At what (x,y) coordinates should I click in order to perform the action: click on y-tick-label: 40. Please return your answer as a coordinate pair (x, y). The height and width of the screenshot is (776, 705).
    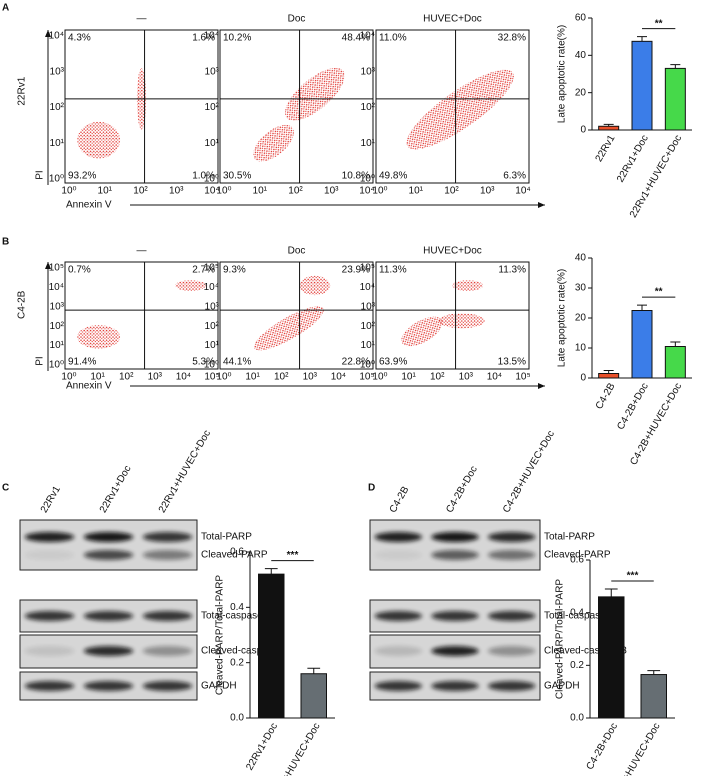
    Looking at the image, I should click on (581, 258).